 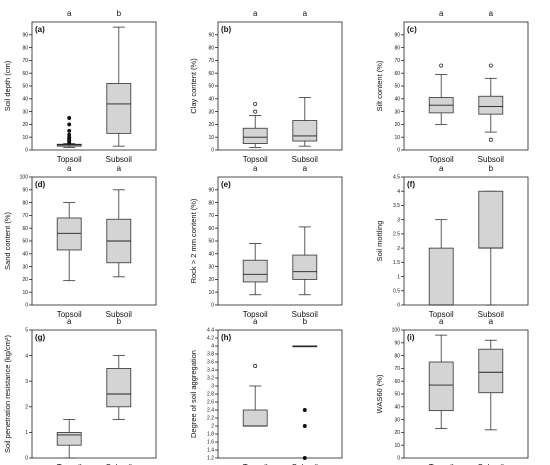 What do you see at coordinates (210, 355) in the screenshot?
I see `y-tick-label: 3.8` at bounding box center [210, 355].